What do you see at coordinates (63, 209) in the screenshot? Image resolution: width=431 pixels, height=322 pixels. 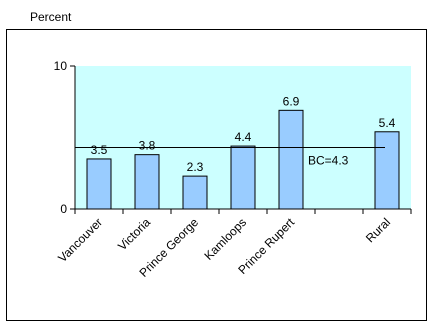 I see `y-tick-label: 0` at bounding box center [63, 209].